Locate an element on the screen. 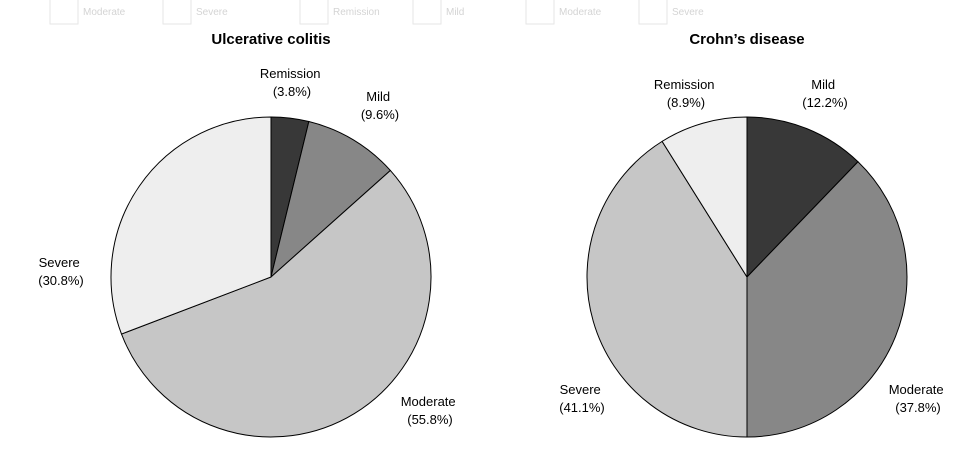 The width and height of the screenshot is (975, 466). legend-label: Mild is located at coordinates (455, 12).